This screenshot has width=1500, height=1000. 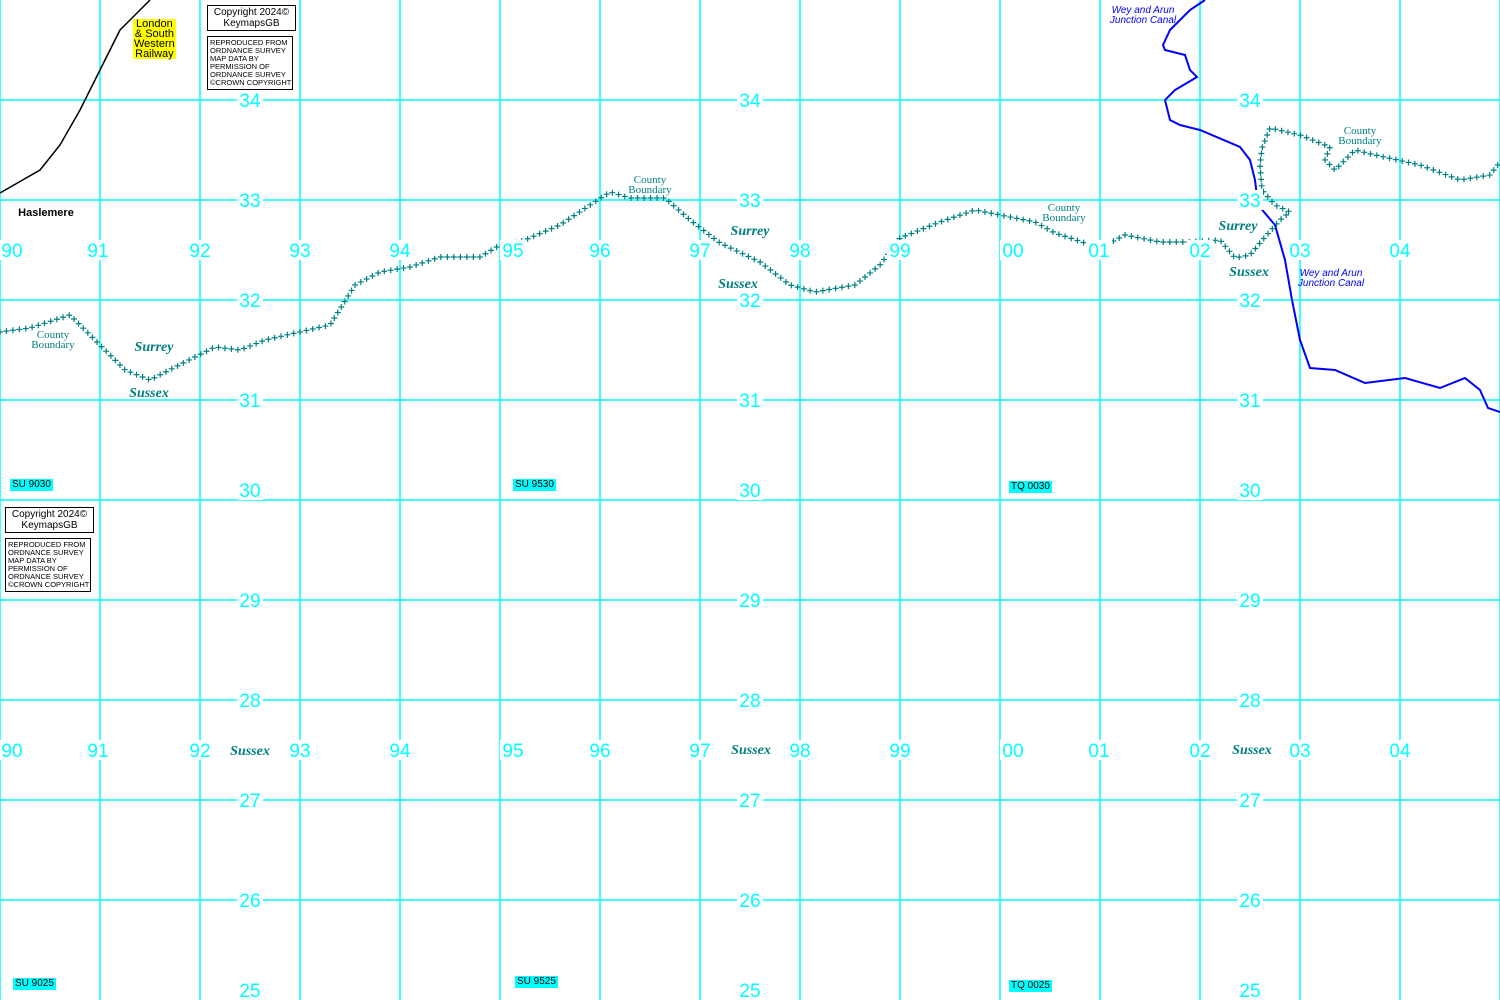 I want to click on grid-label: 27, so click(x=1249, y=801).